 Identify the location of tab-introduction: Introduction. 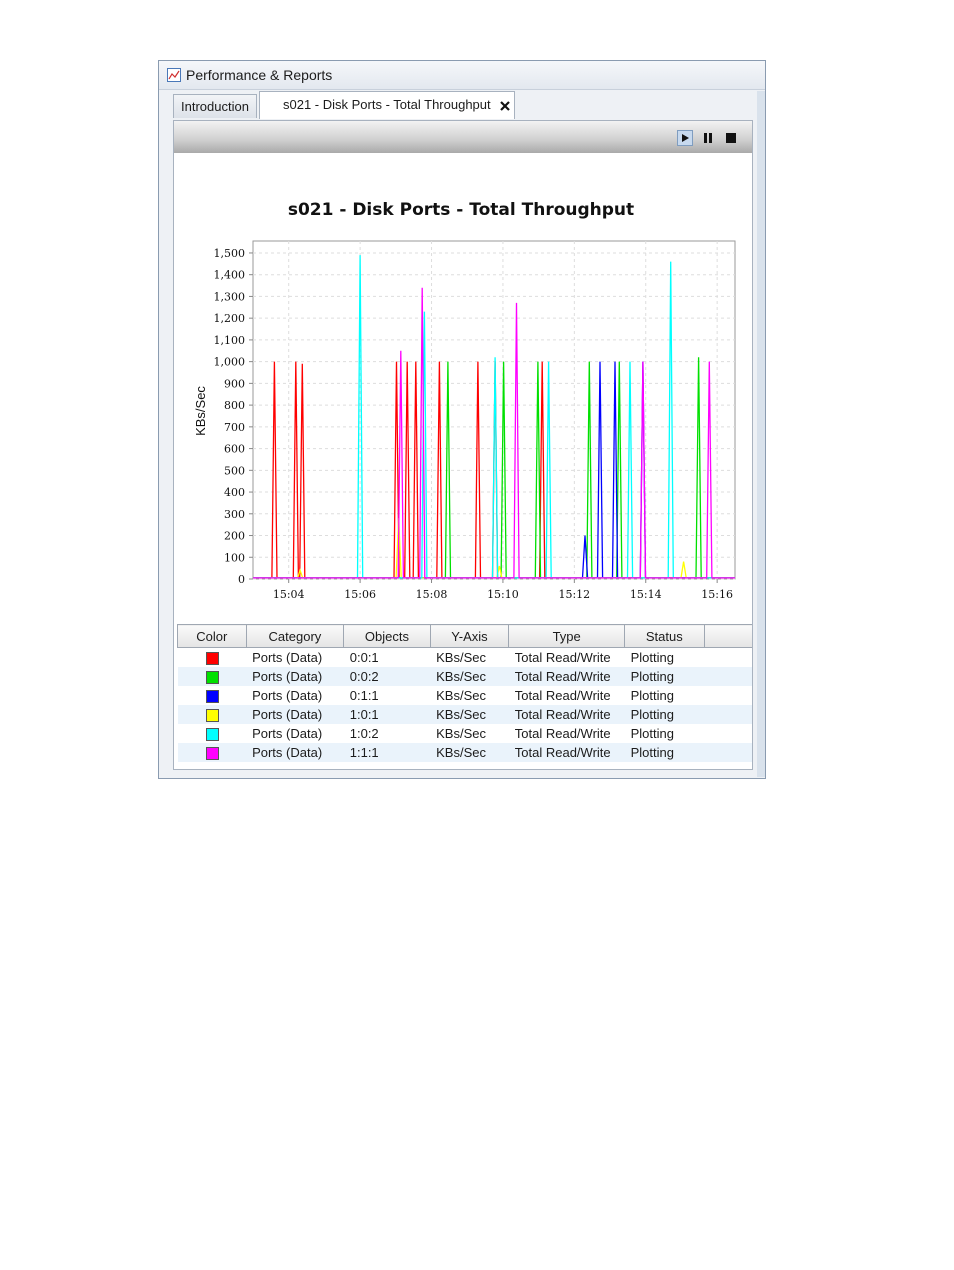
(215, 106).